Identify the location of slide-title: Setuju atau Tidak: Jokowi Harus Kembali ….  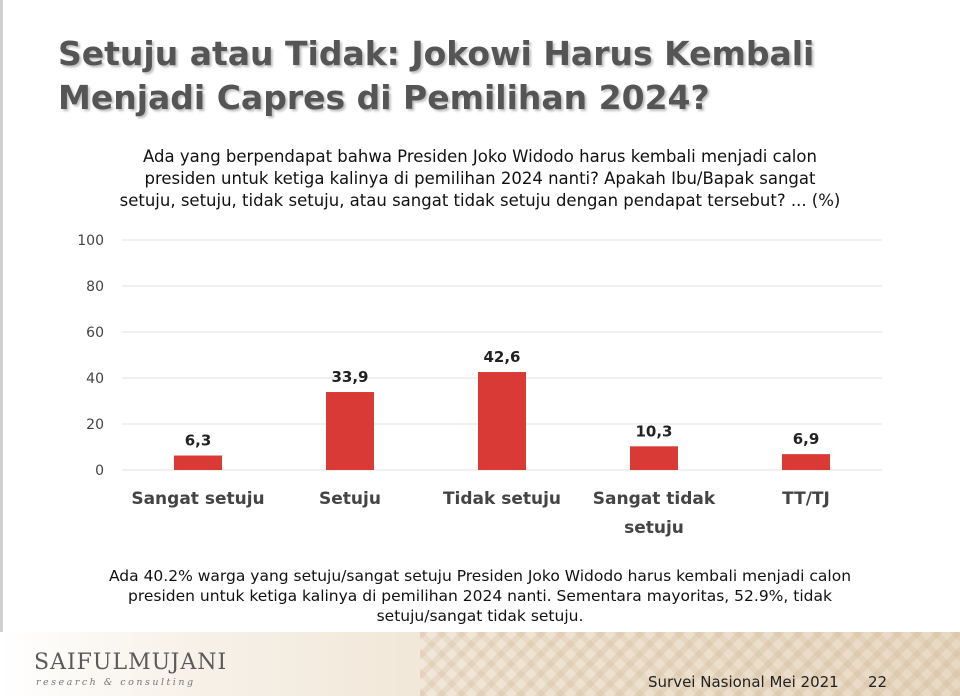
(436, 75).